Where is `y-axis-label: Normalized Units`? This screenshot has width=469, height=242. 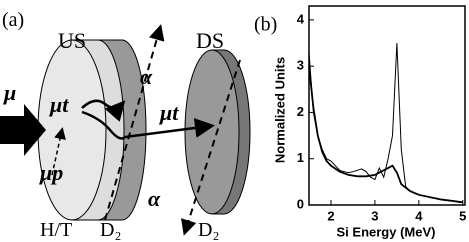
y-axis-label: Normalized Units is located at coordinates (279, 110).